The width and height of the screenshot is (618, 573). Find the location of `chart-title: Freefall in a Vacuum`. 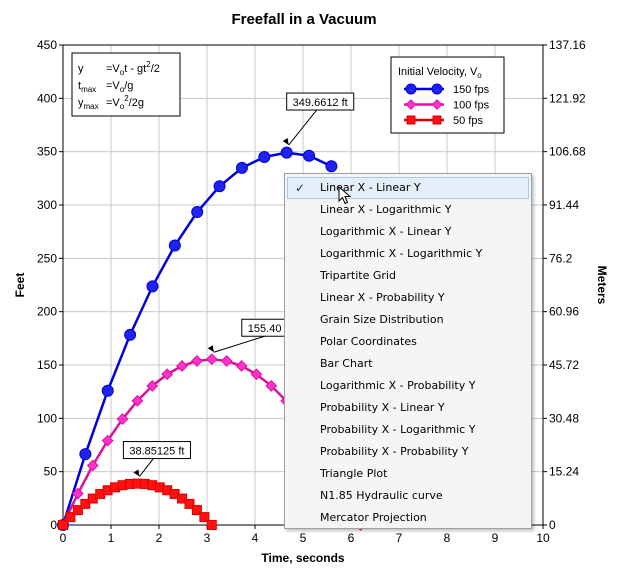

chart-title: Freefall in a Vacuum is located at coordinates (303, 19).